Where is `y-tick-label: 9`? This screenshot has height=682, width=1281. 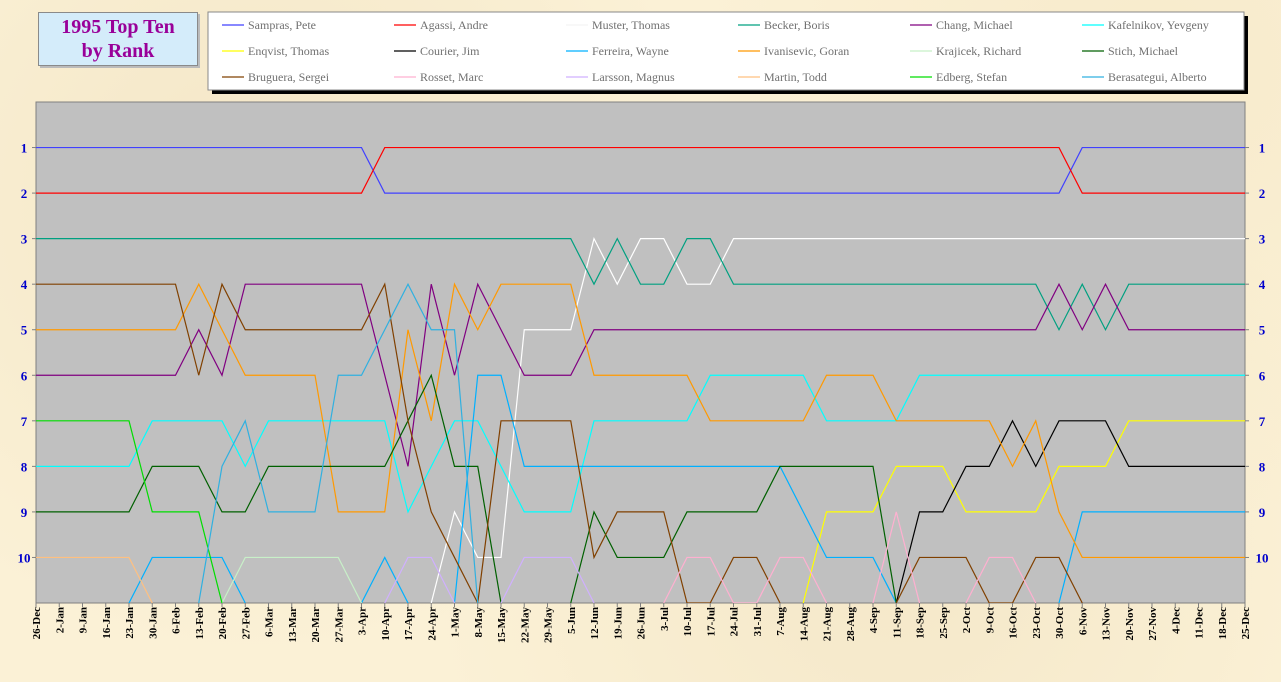 y-tick-label: 9 is located at coordinates (24, 512).